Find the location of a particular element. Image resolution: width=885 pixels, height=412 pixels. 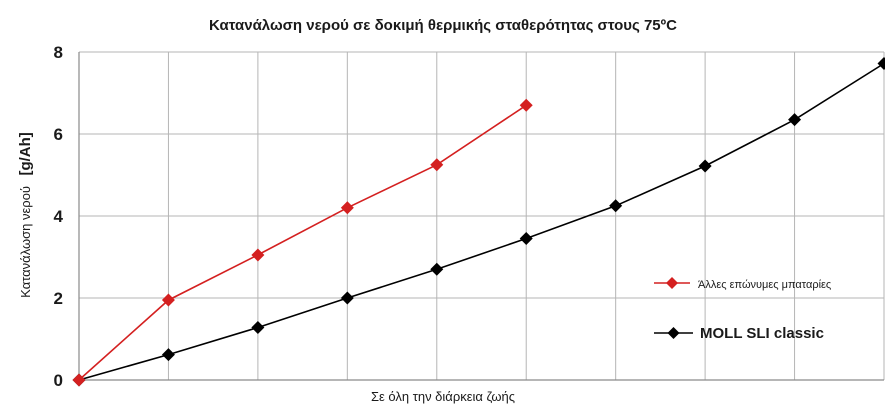

y-tick-label: 4 is located at coordinates (59, 216).